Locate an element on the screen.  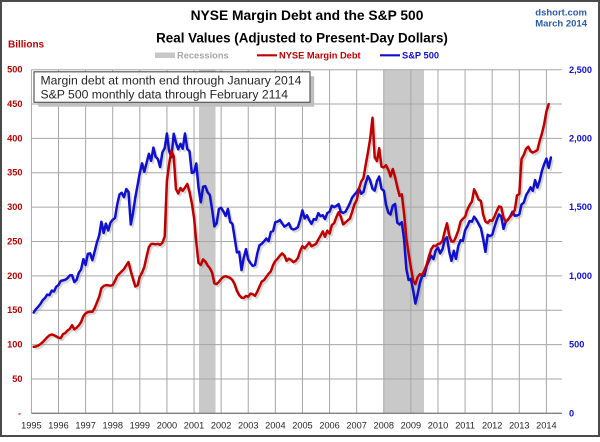
svg-text: 1998 is located at coordinates (112, 426).